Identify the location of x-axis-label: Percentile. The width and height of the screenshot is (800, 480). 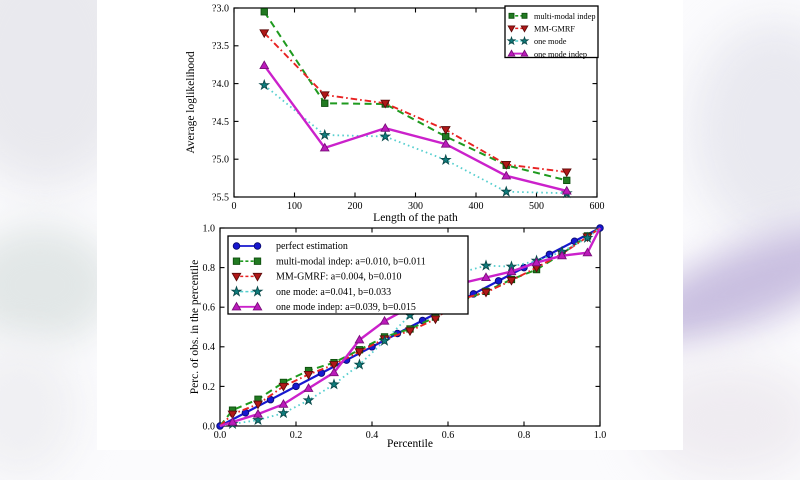
(410, 444).